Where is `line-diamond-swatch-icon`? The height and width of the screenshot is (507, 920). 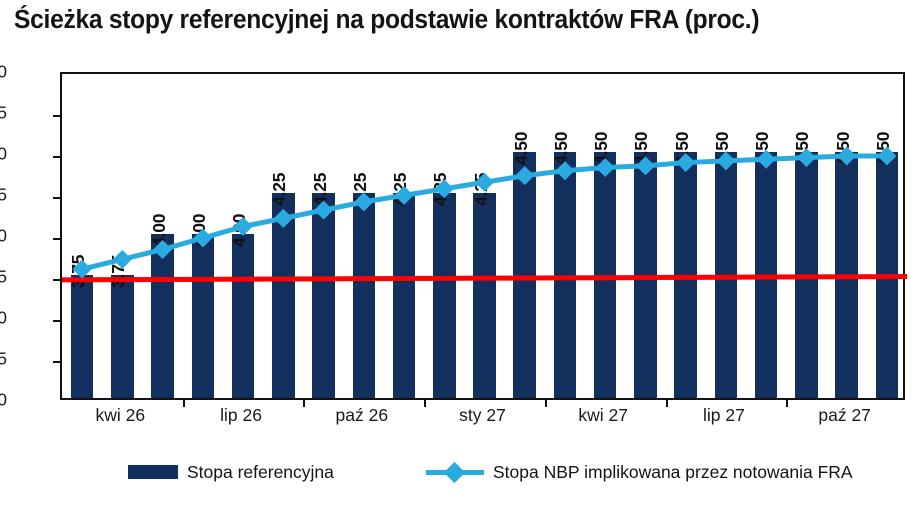 line-diamond-swatch-icon is located at coordinates (455, 472).